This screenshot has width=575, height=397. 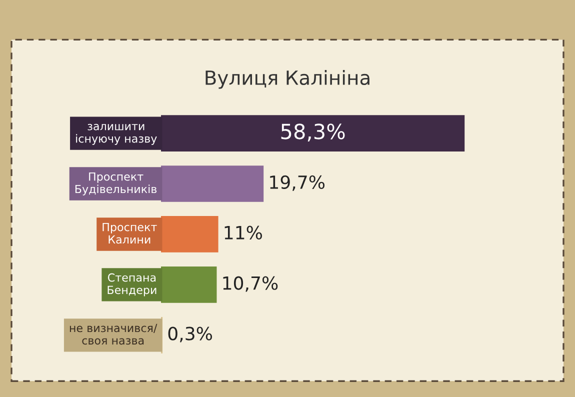 I want to click on data-label: 19,7%, so click(x=297, y=183).